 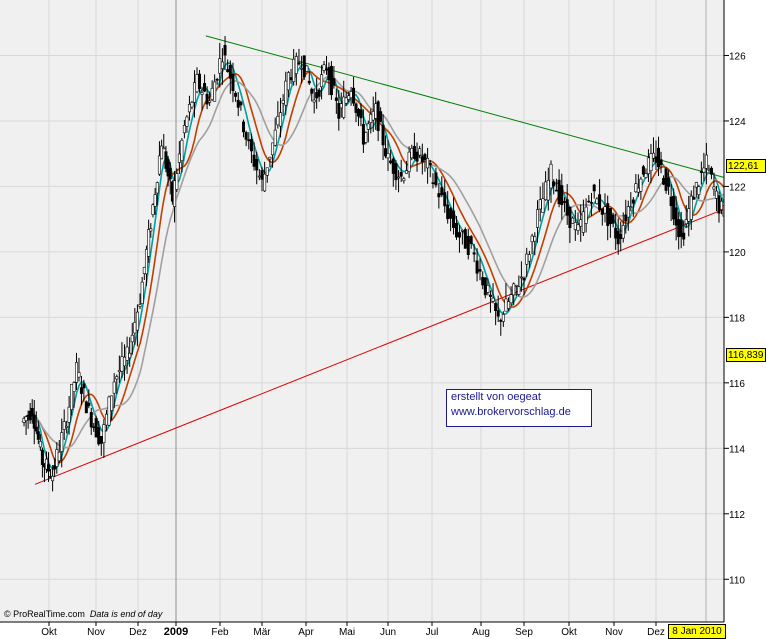 I want to click on y-tick-label: 114, so click(x=737, y=449).